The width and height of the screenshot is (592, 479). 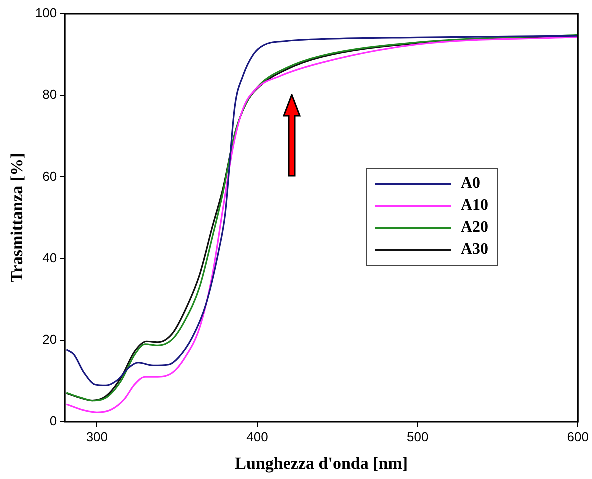 I want to click on legend-label: A10, so click(x=475, y=206).